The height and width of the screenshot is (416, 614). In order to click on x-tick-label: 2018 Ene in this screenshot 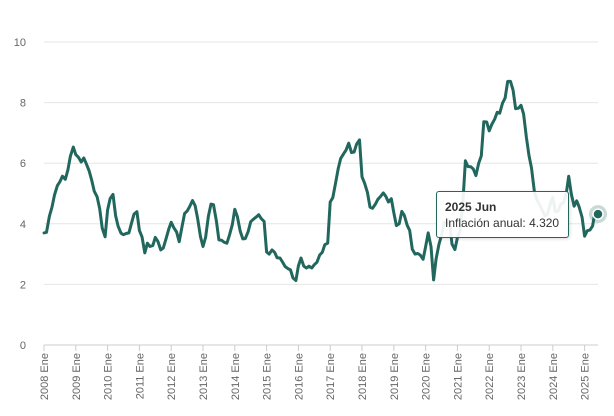, I will do `click(363, 376)`.